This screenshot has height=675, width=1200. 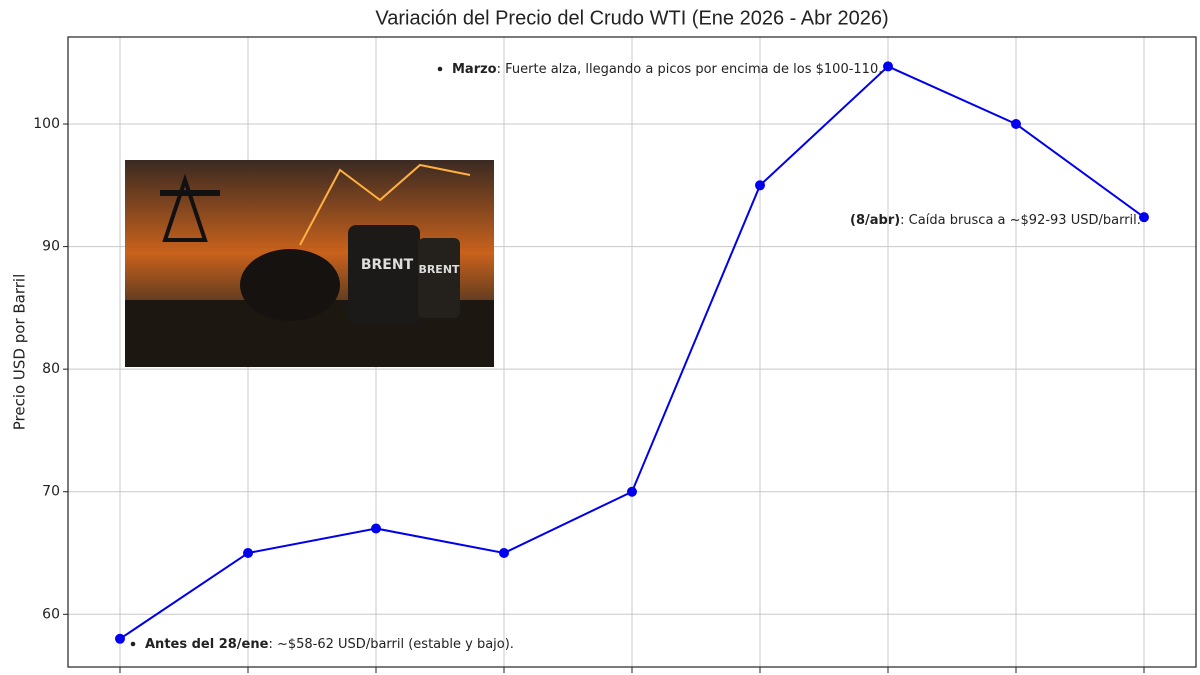 I want to click on annotation-bold: Marzo, so click(x=474, y=69).